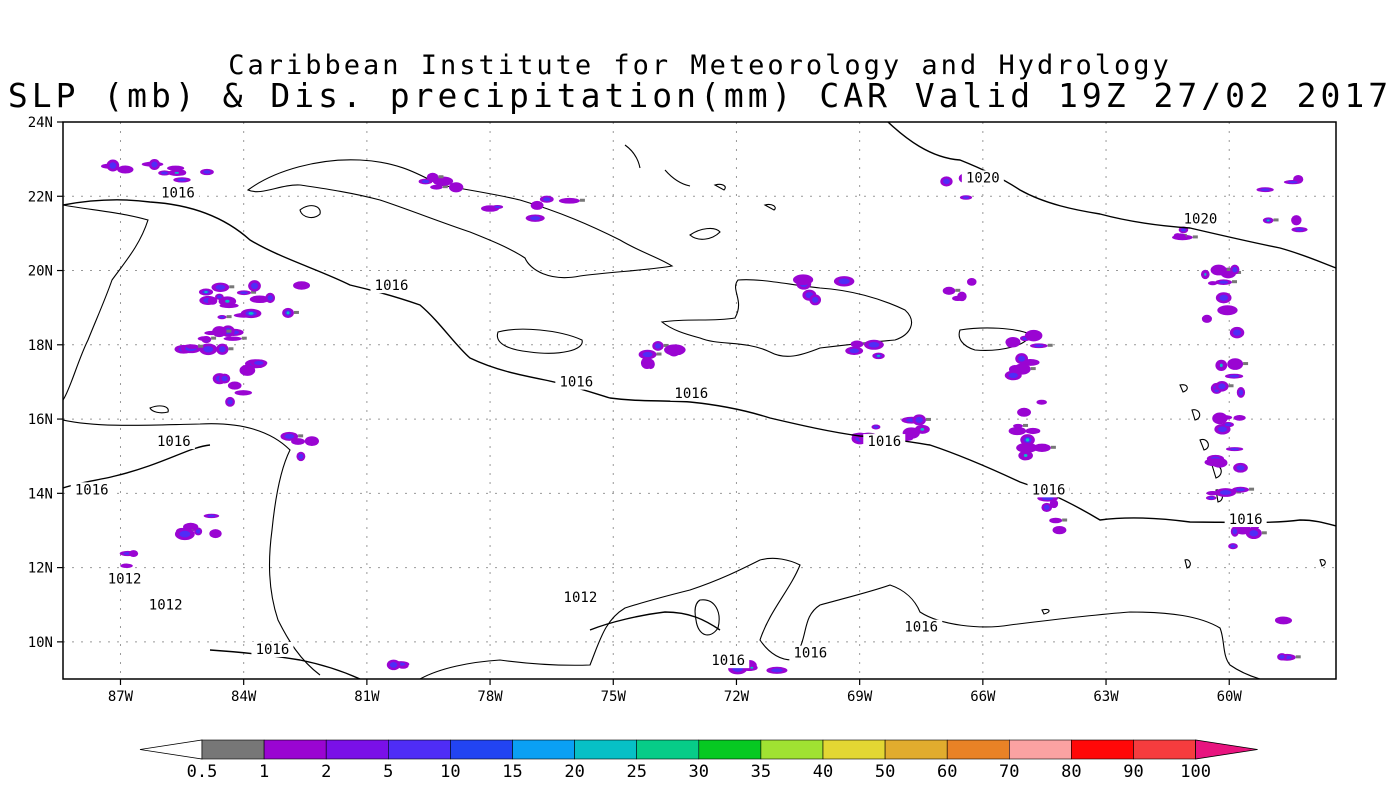 The width and height of the screenshot is (1400, 800). I want to click on colorbar-label: 2, so click(326, 772).